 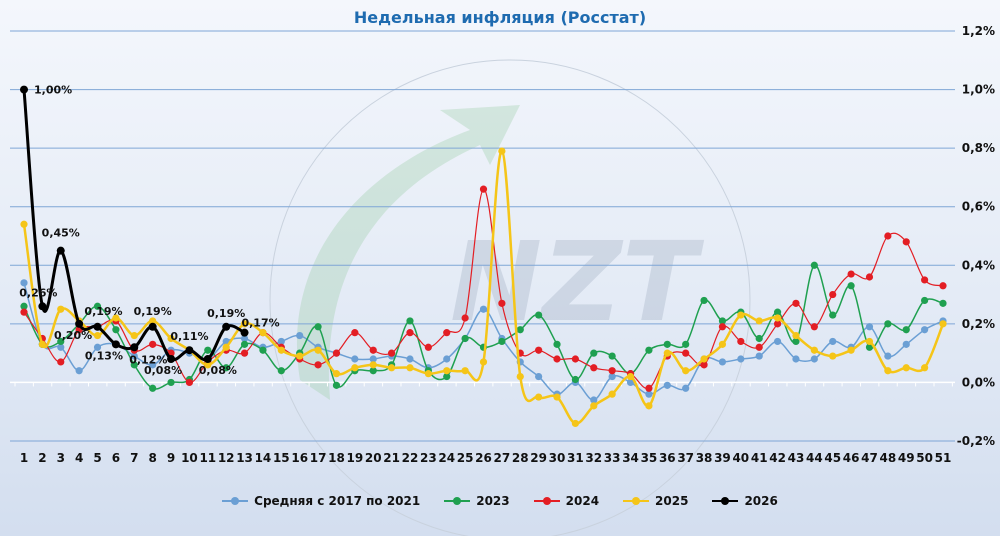 I want to click on y-tick-label: -0,2%, so click(x=976, y=441).